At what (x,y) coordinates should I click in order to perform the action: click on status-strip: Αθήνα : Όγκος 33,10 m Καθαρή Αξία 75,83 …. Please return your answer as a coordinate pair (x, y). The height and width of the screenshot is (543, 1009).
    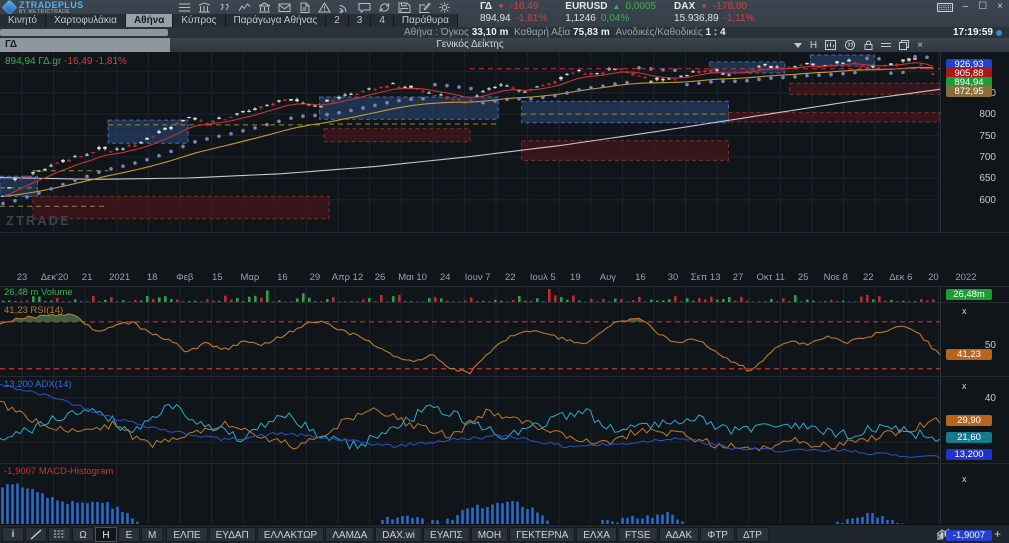
    Looking at the image, I should click on (504, 32).